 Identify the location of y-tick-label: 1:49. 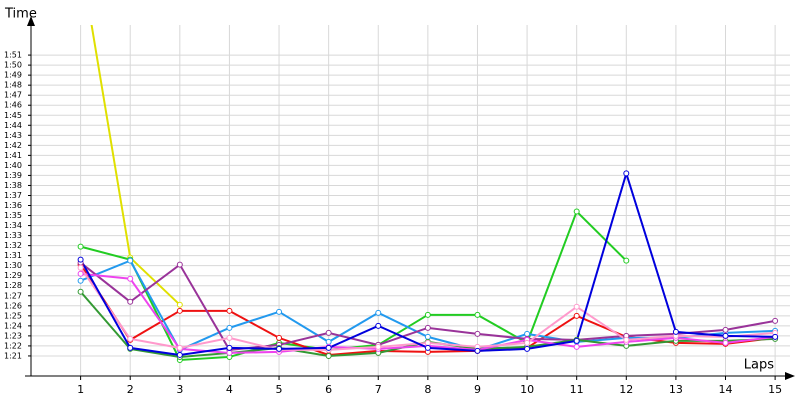
(13, 75).